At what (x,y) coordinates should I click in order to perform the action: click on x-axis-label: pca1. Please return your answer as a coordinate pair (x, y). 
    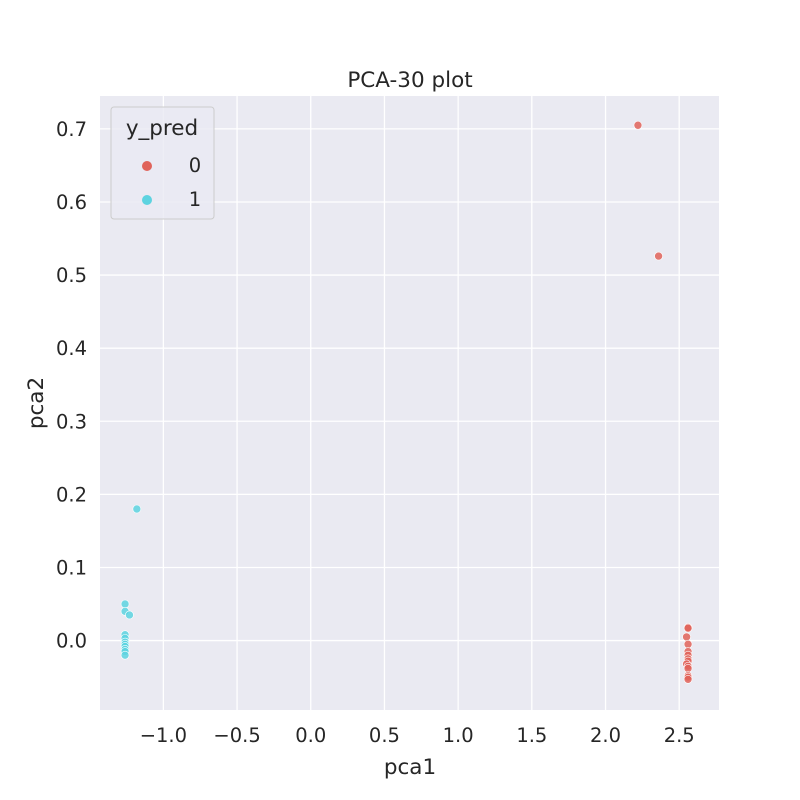
    Looking at the image, I should click on (410, 767).